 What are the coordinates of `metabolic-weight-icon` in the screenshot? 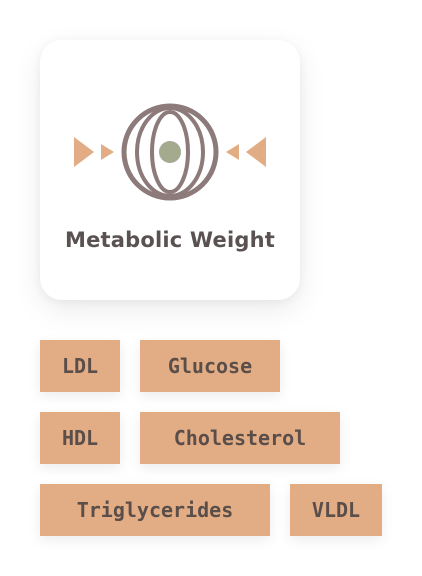 It's located at (170, 152).